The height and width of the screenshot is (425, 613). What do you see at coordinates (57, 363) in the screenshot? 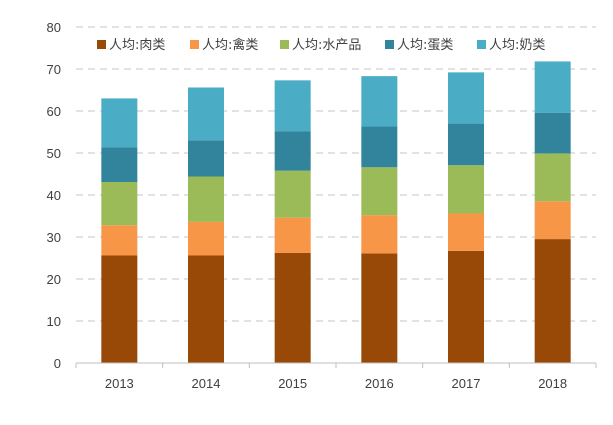
I see `y-tick-label: 0` at bounding box center [57, 363].